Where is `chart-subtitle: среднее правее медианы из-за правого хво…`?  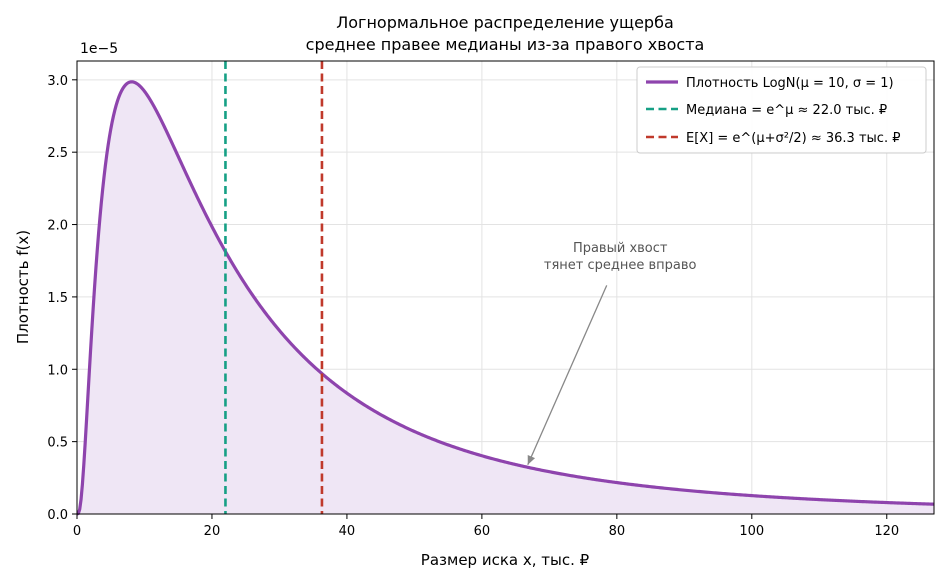 chart-subtitle: среднее правее медианы из-за правого хво… is located at coordinates (505, 44).